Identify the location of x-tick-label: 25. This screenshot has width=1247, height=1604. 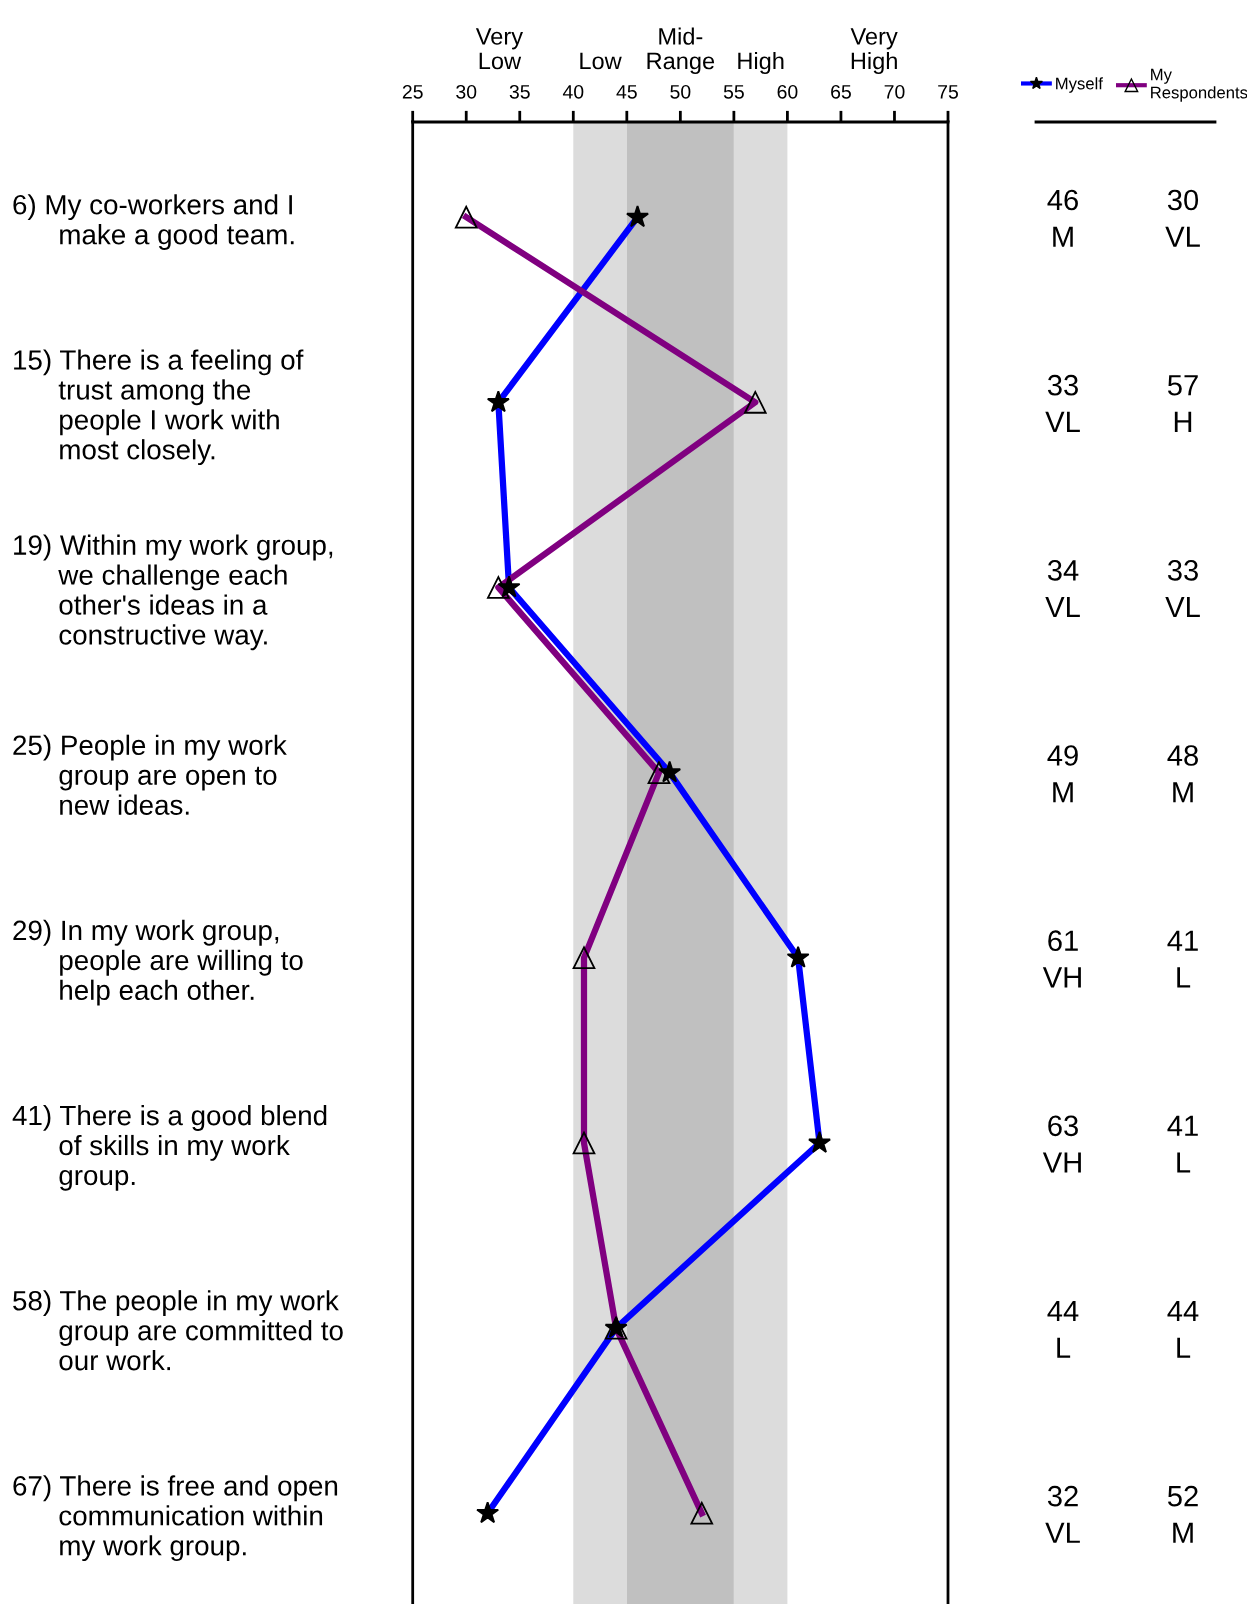
(412, 91).